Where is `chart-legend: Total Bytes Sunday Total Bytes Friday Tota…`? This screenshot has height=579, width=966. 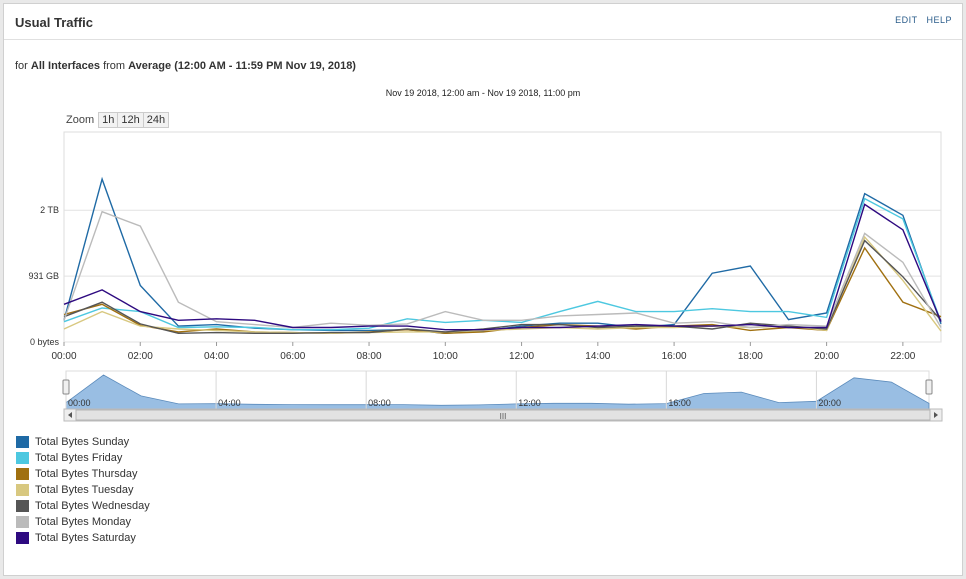
chart-legend: Total Bytes Sunday Total Bytes Friday Tota… is located at coordinates (83, 490).